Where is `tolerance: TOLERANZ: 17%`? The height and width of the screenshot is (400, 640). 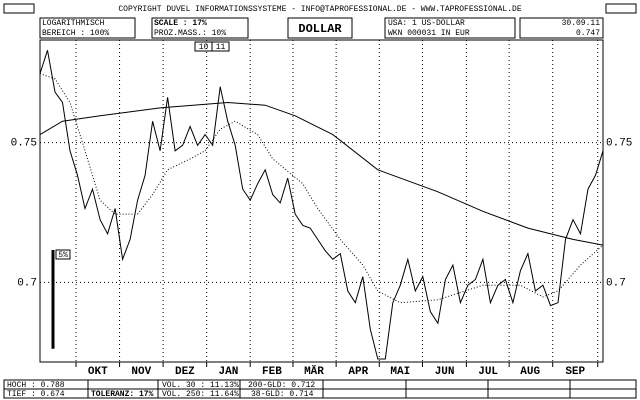
tolerance: TOLERANZ: 17% is located at coordinates (122, 394).